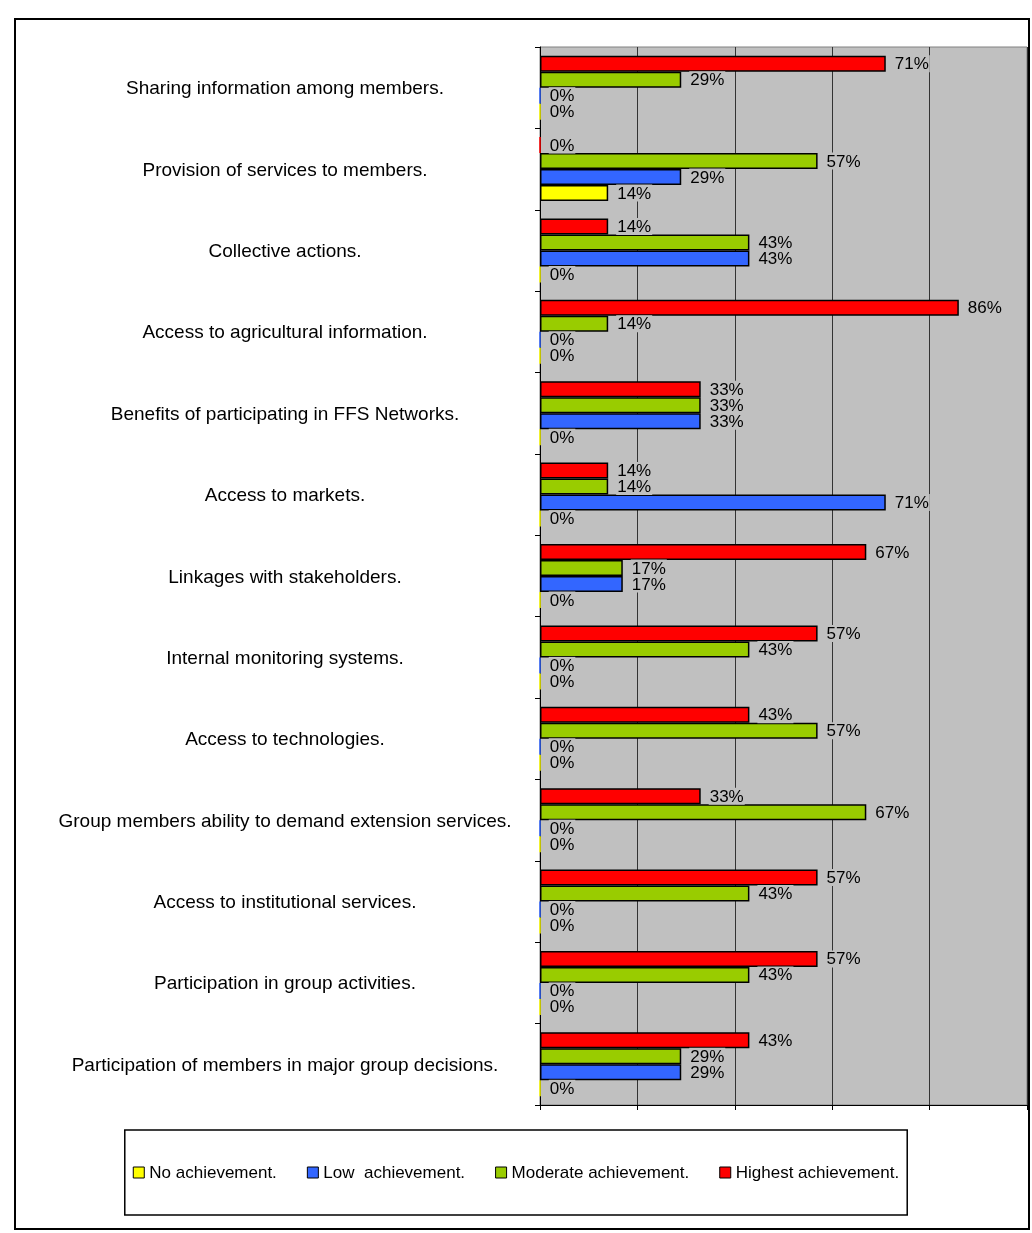 This screenshot has width=1032, height=1233. I want to click on y-tick-label: Group members ability to demand extension services., so click(285, 820).